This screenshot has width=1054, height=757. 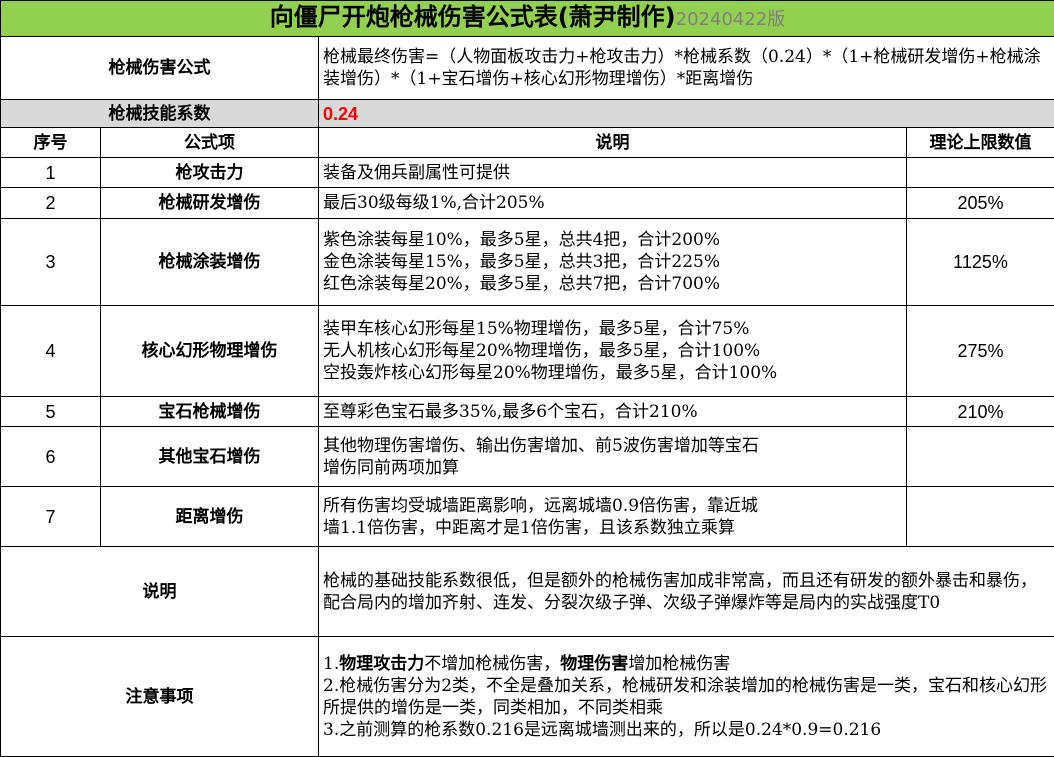 I want to click on coefficient-label: 枪械技能系数, so click(x=160, y=114).